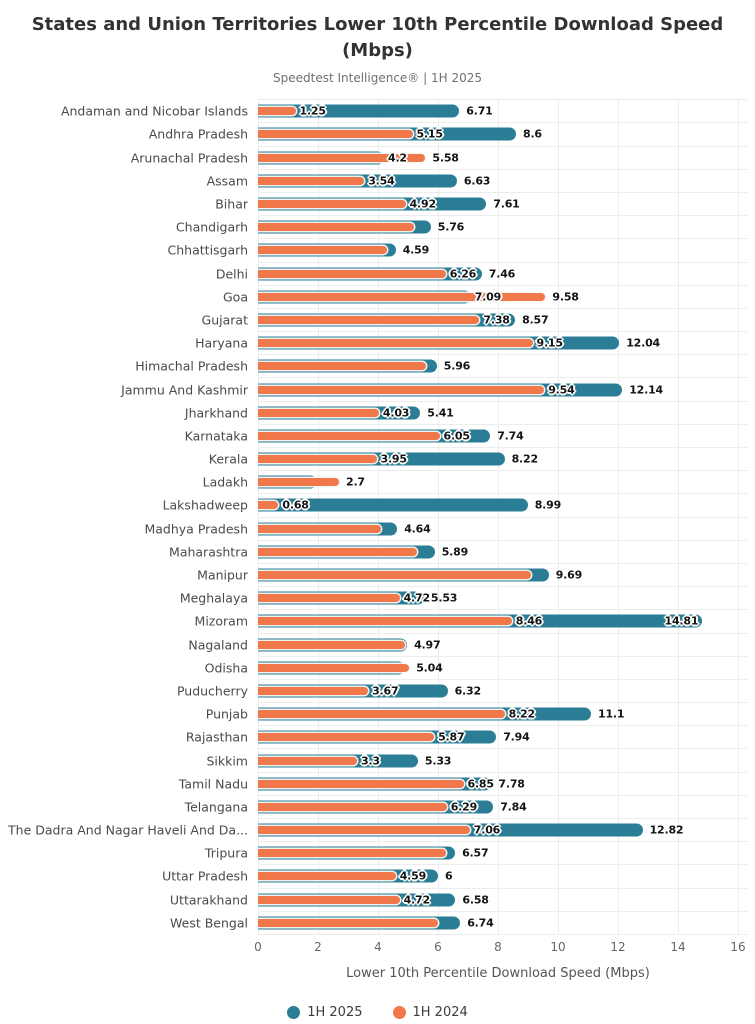  I want to click on value-label-1h2025: 7.94, so click(516, 737).